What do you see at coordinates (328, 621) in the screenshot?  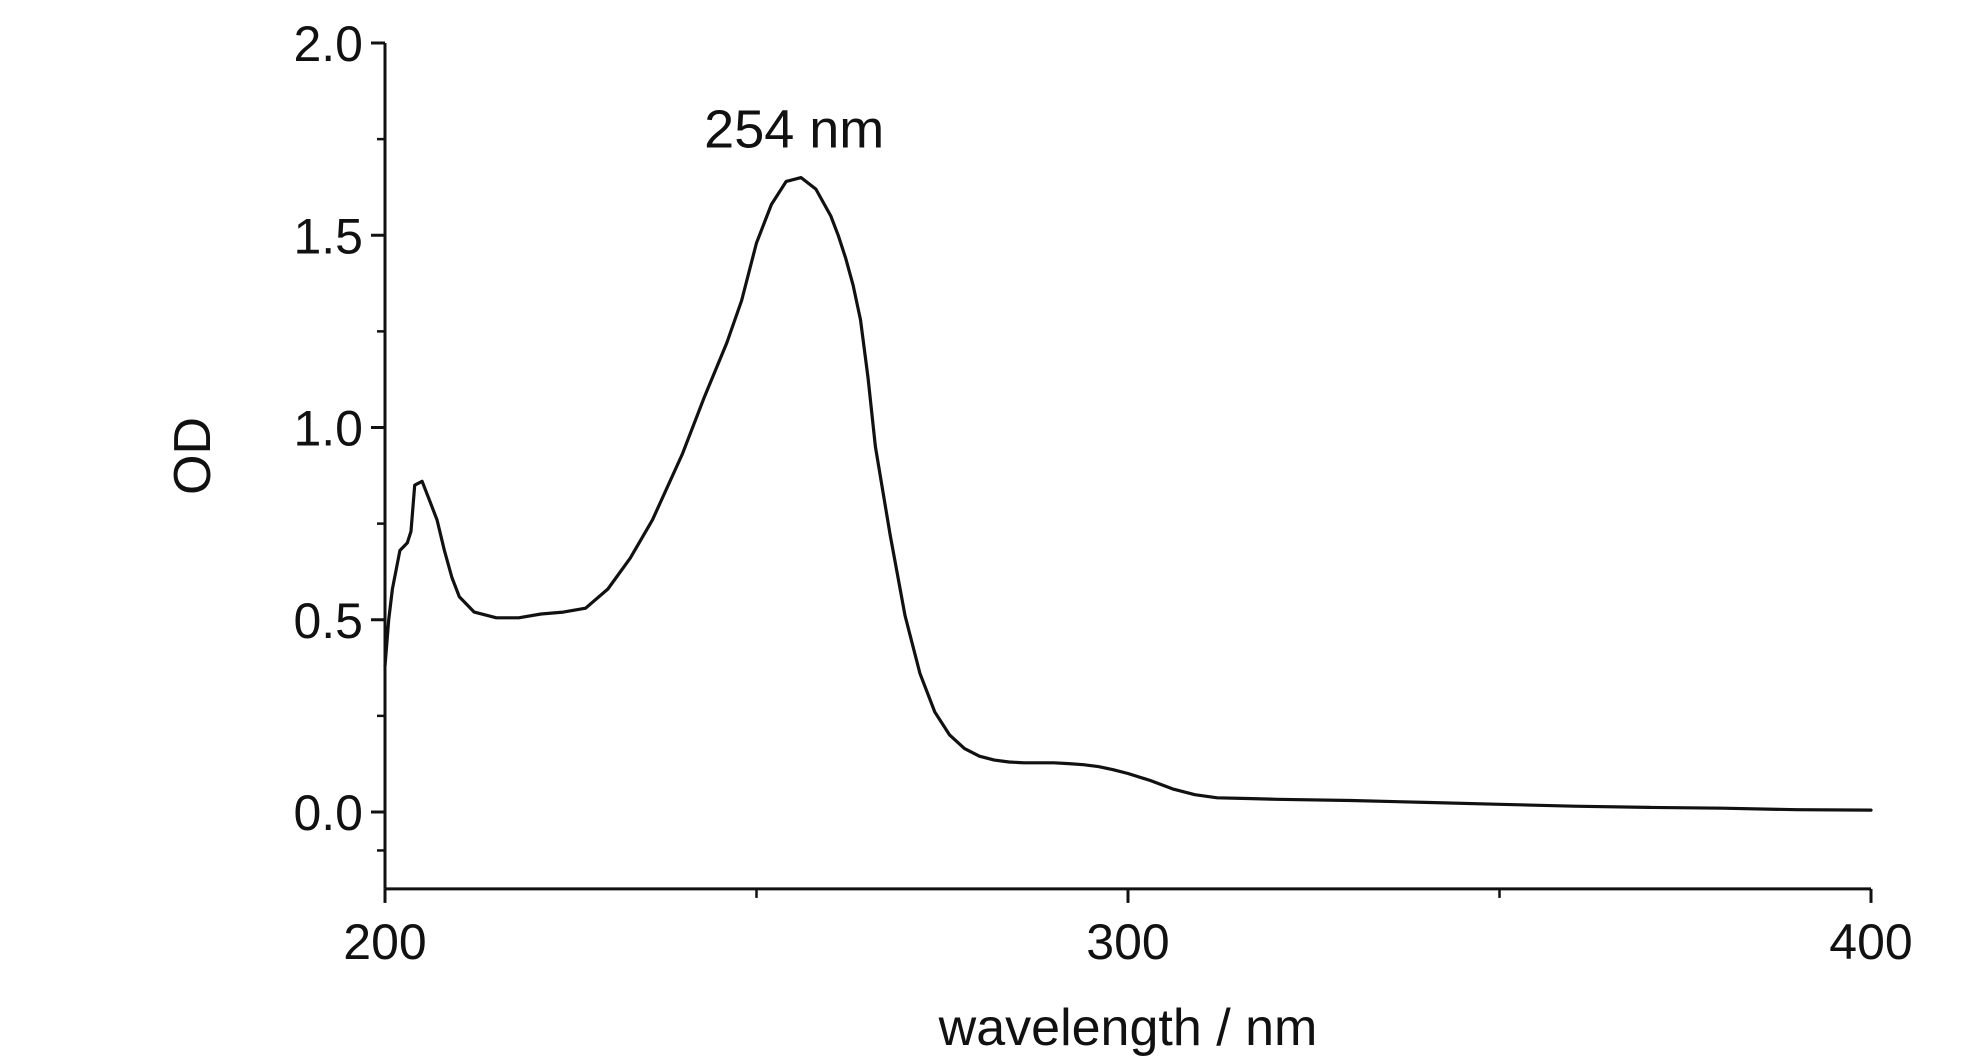 I see `y-tick-label: 0.5` at bounding box center [328, 621].